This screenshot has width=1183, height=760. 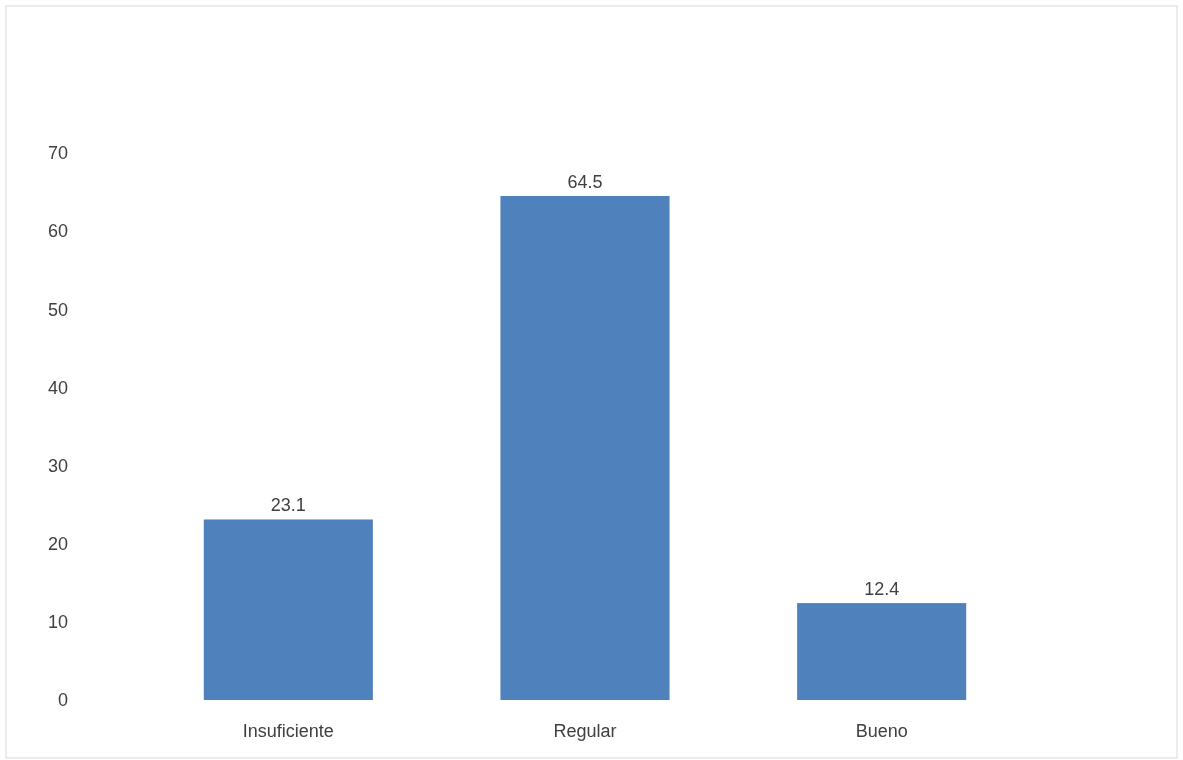 What do you see at coordinates (57, 544) in the screenshot?
I see `y-tick-label: 20` at bounding box center [57, 544].